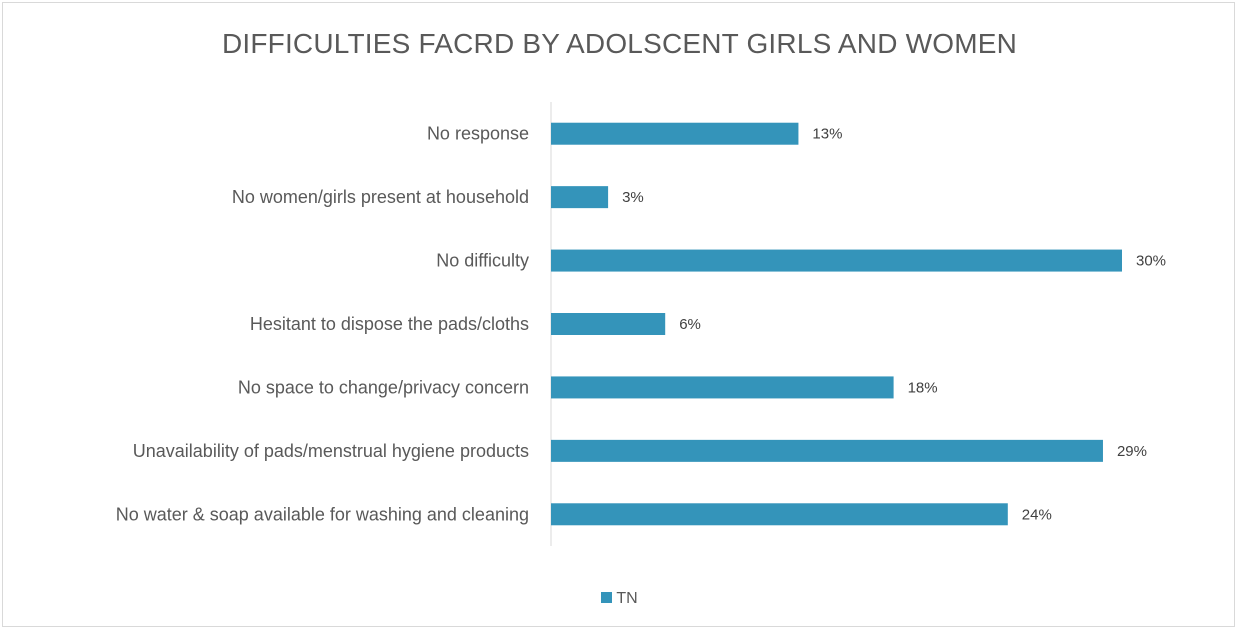 The image size is (1239, 631). Describe the element at coordinates (633, 197) in the screenshot. I see `data-label: 3%` at that location.